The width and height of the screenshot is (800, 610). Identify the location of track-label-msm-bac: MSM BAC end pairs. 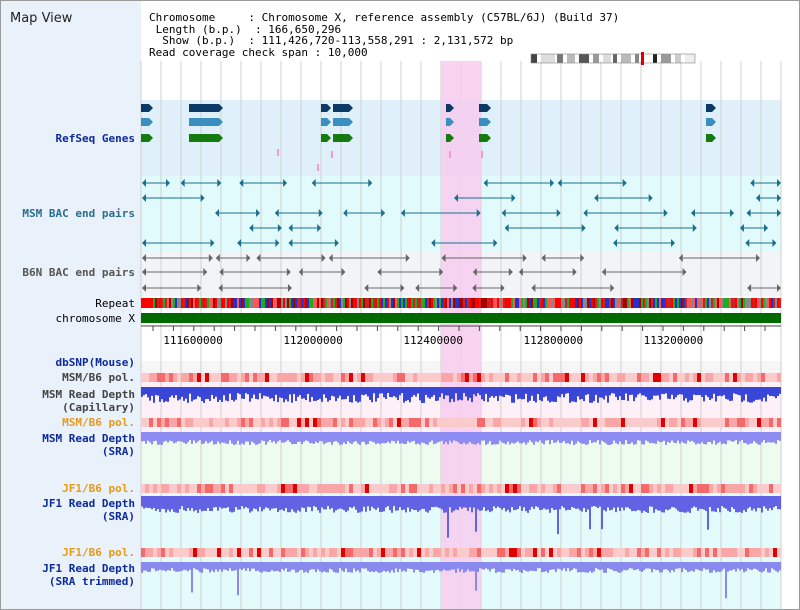
(78, 213).